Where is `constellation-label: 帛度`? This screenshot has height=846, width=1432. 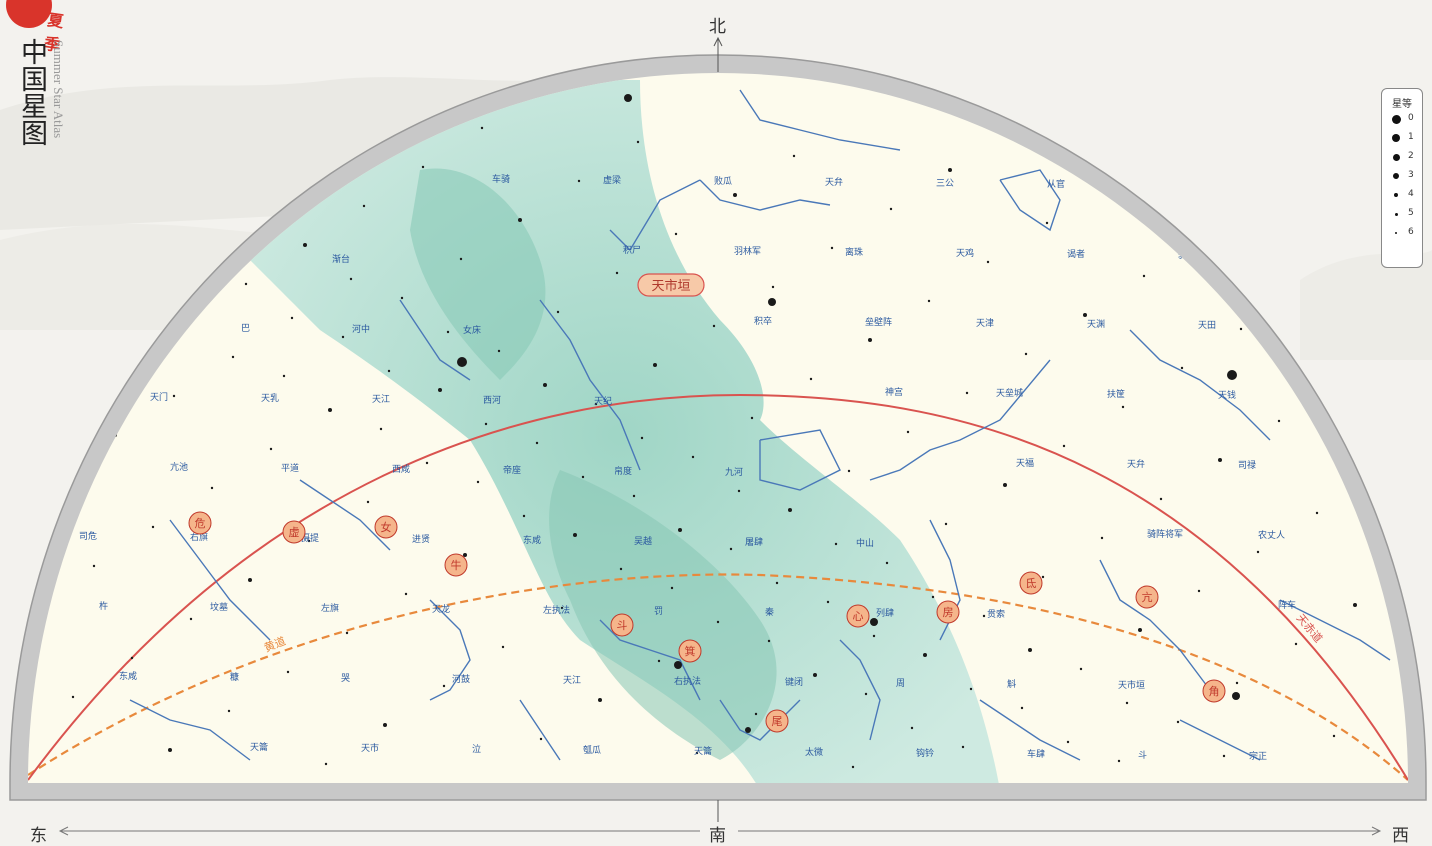 constellation-label: 帛度 is located at coordinates (623, 471).